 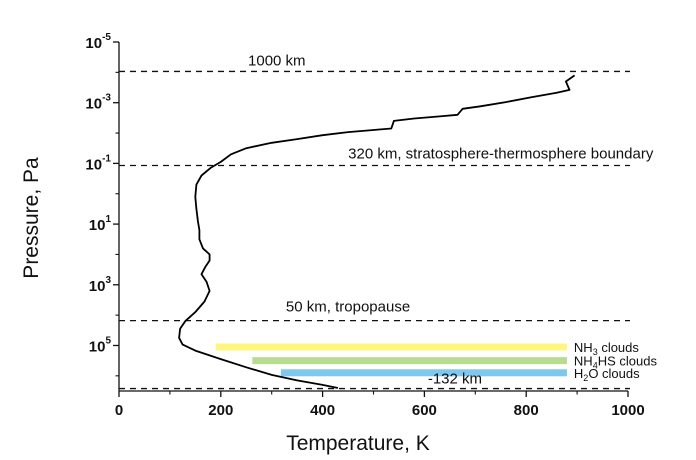 I want to click on x-tick-label-0: 0, so click(x=119, y=410).